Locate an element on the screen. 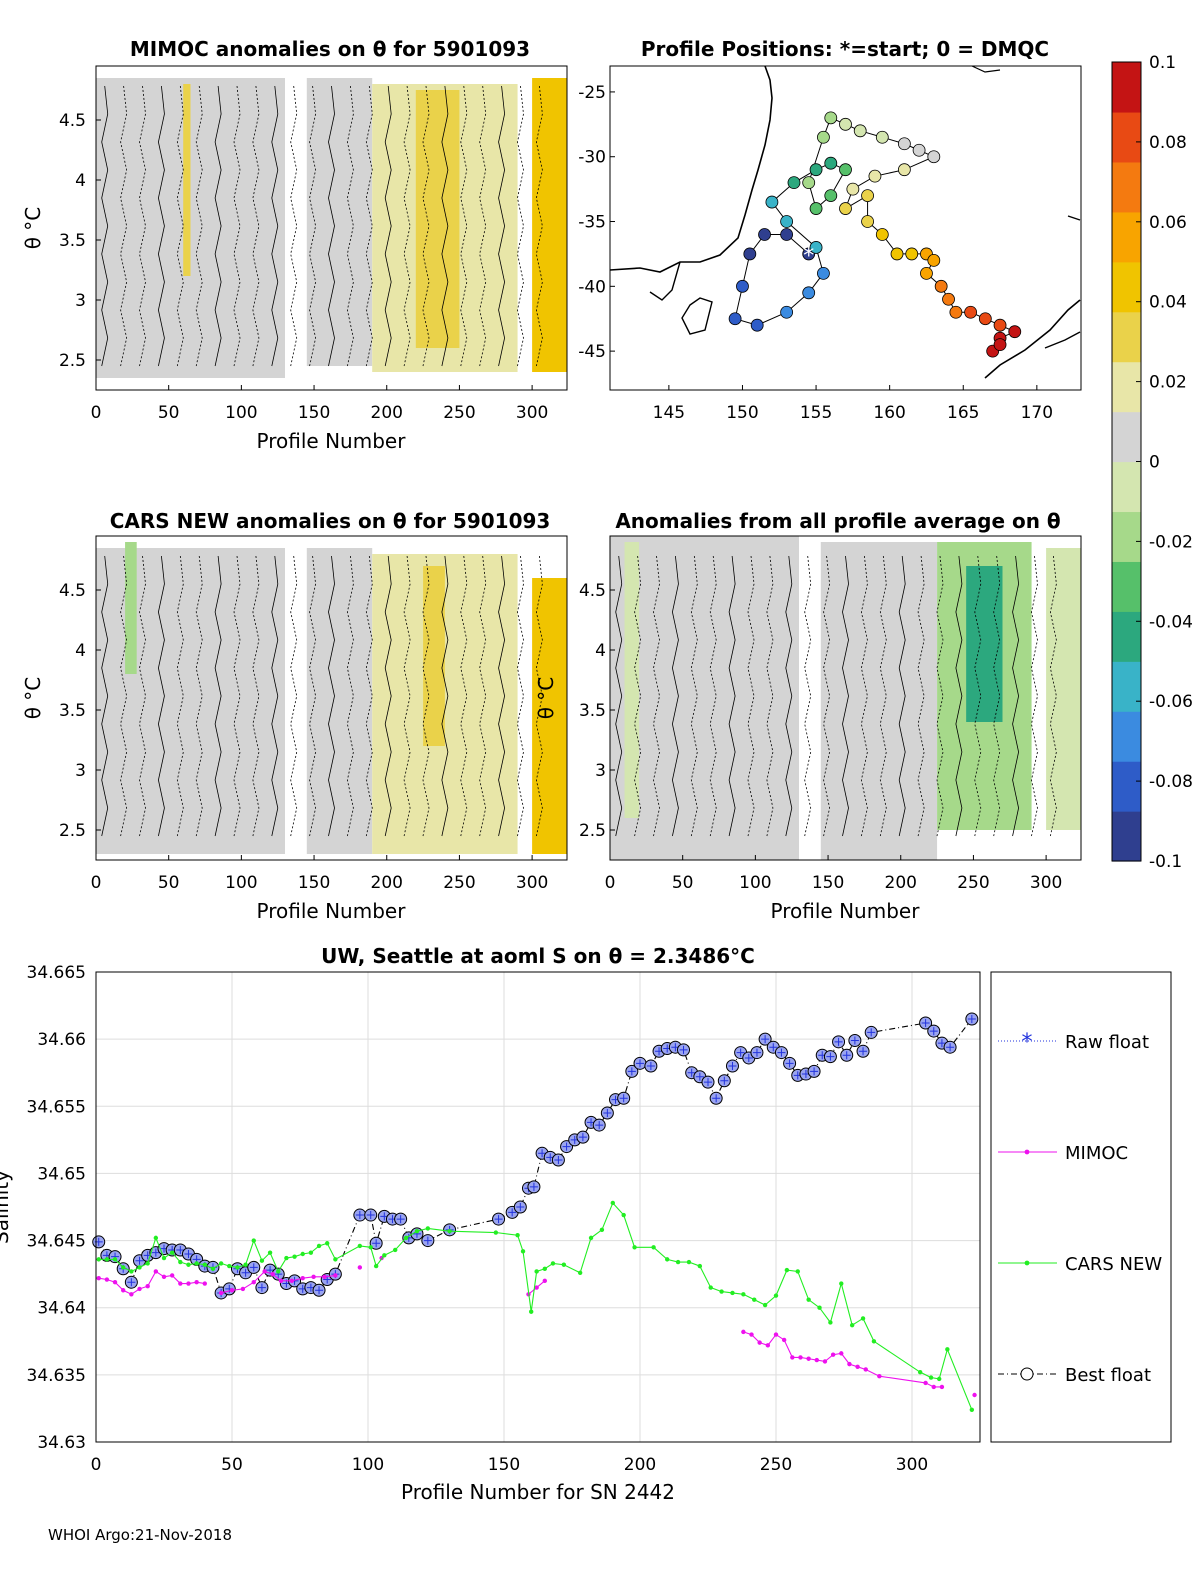 Image resolution: width=1200 pixels, height=1575 pixels. allavg-xtick-label: 50 is located at coordinates (683, 883).